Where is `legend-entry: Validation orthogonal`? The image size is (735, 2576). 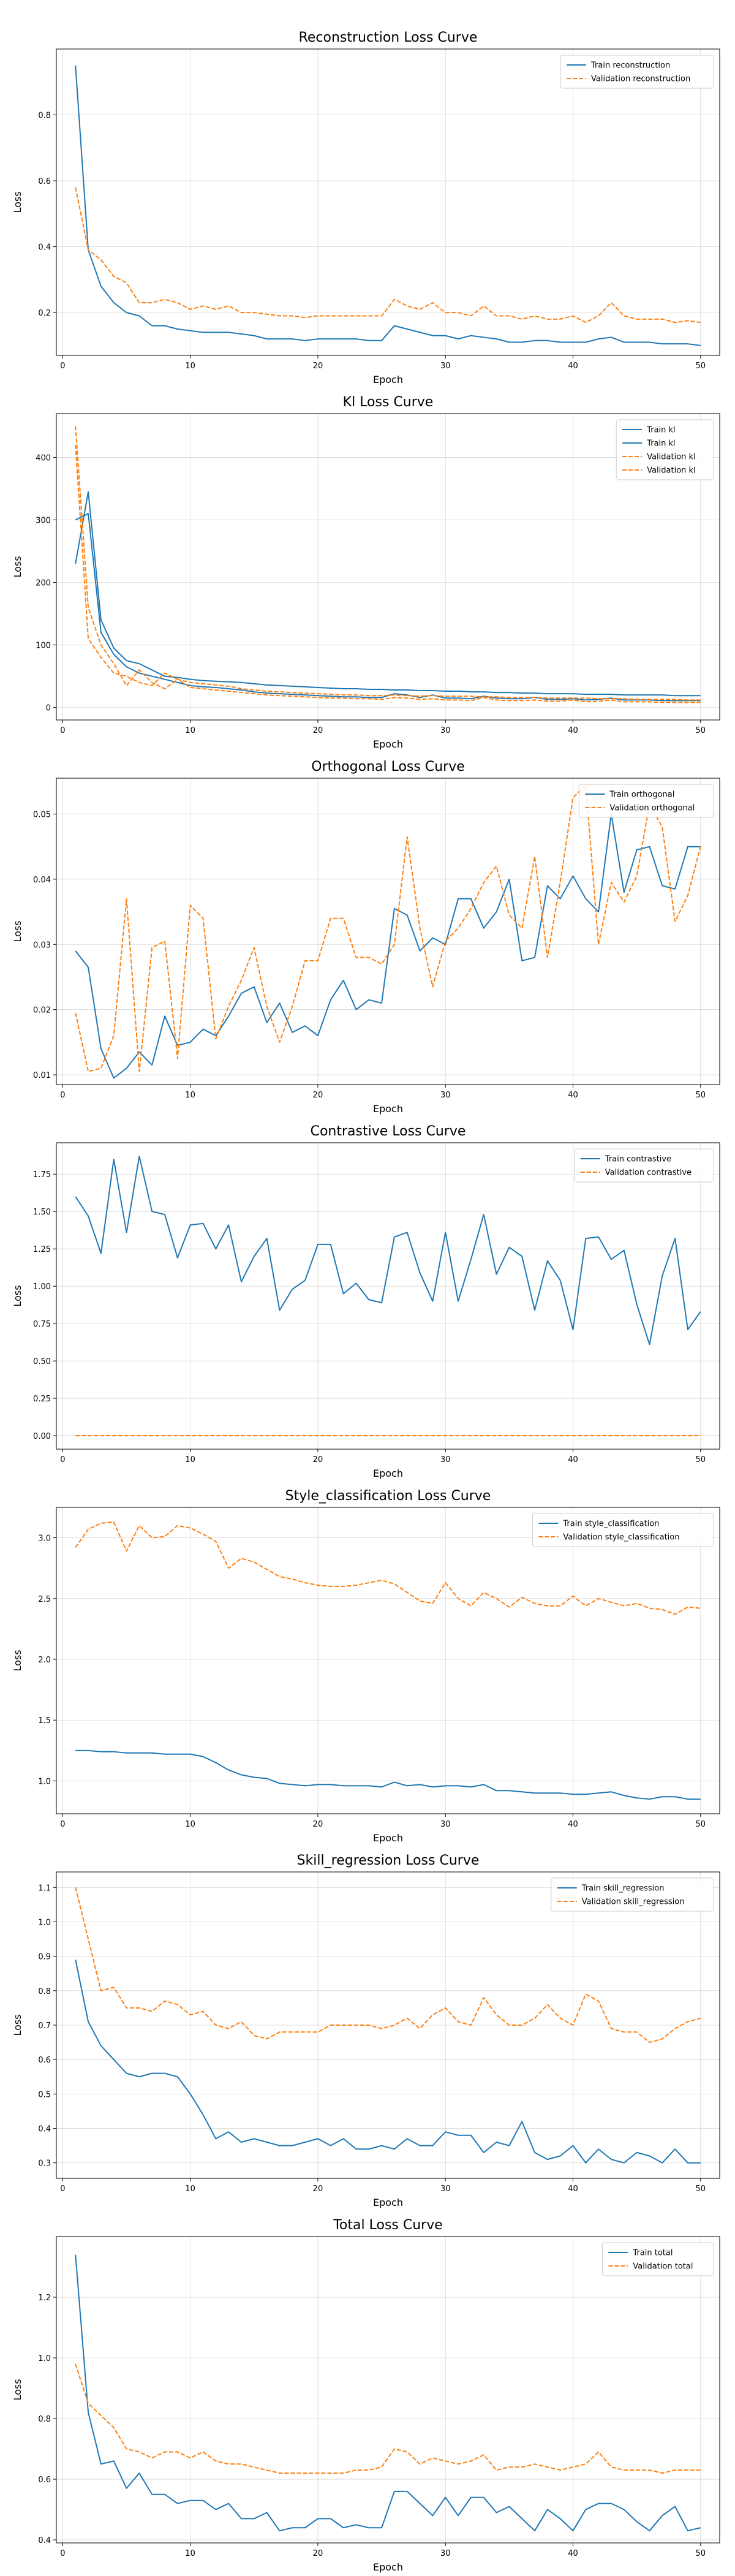 legend-entry: Validation orthogonal is located at coordinates (652, 808).